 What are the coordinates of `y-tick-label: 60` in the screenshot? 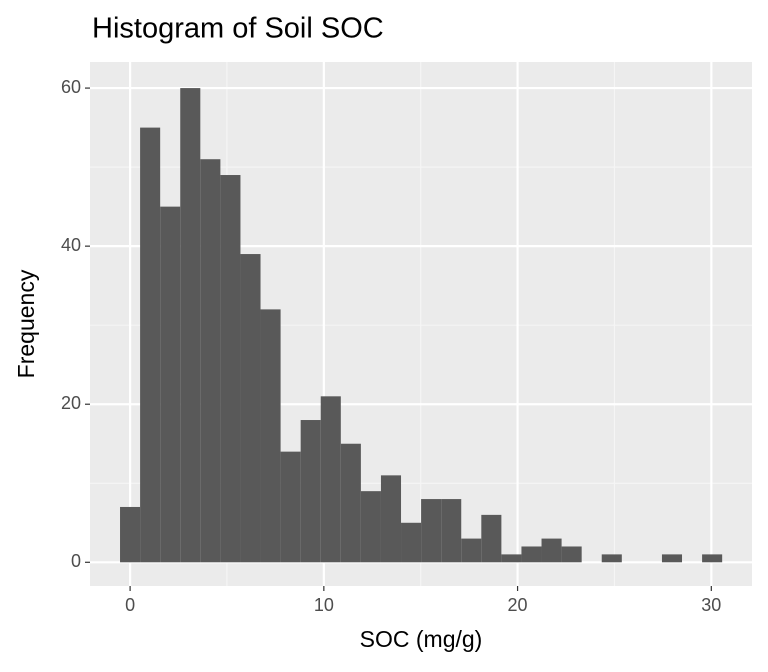 It's located at (71, 87).